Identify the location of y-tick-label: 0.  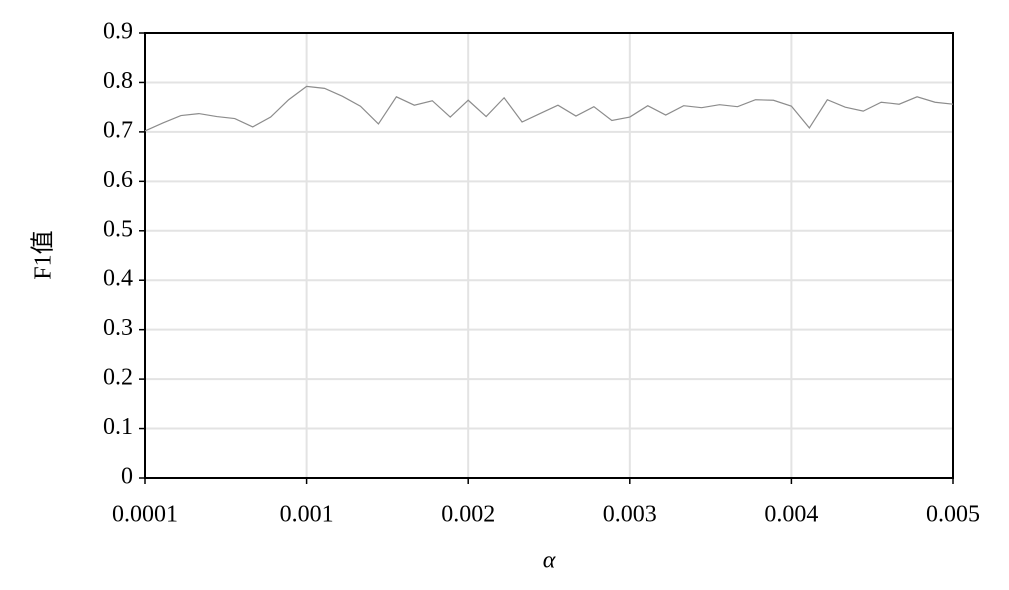
(127, 477).